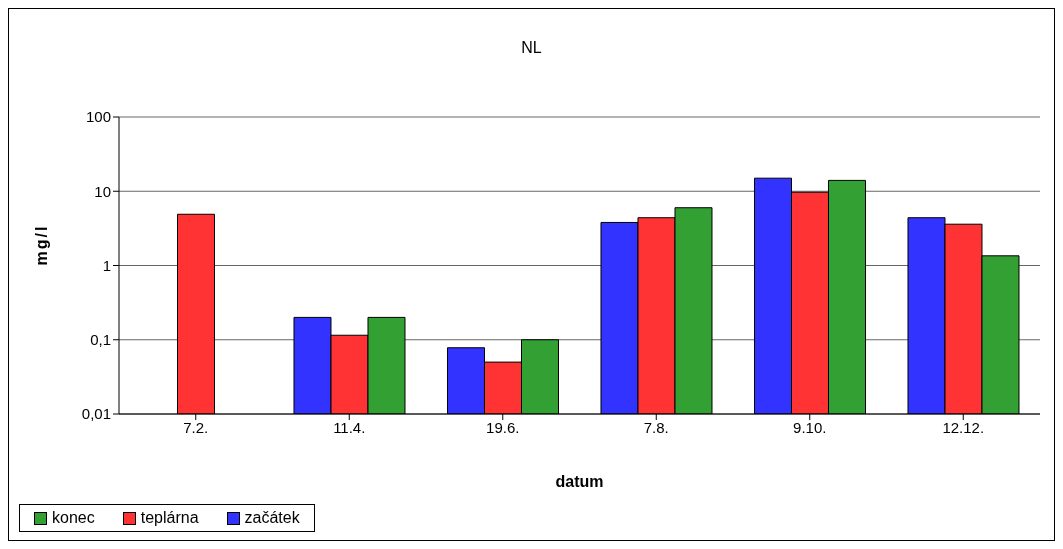  I want to click on y-axis-title: mg/l, so click(41, 245).